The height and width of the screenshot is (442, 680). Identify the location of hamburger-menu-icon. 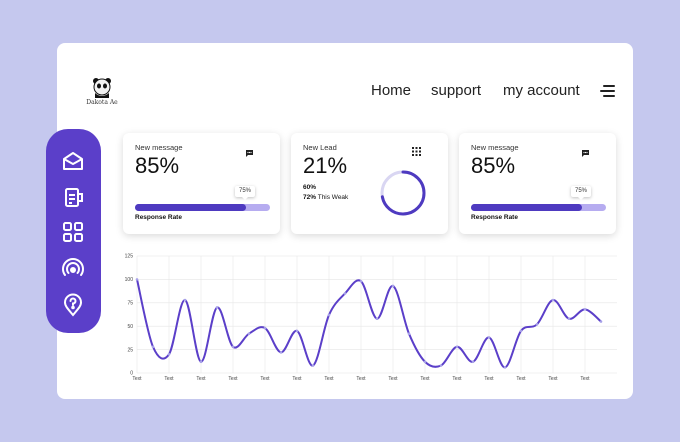
(607, 91).